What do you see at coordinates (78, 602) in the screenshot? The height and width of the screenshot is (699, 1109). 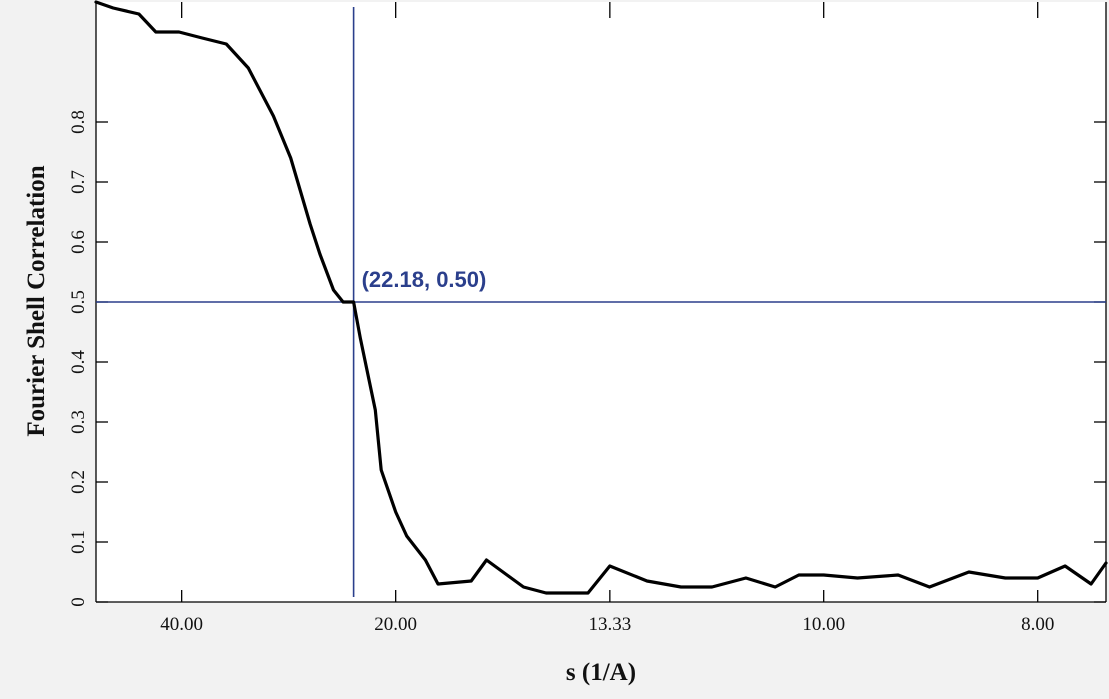 I see `y-tick-label: 0` at bounding box center [78, 602].